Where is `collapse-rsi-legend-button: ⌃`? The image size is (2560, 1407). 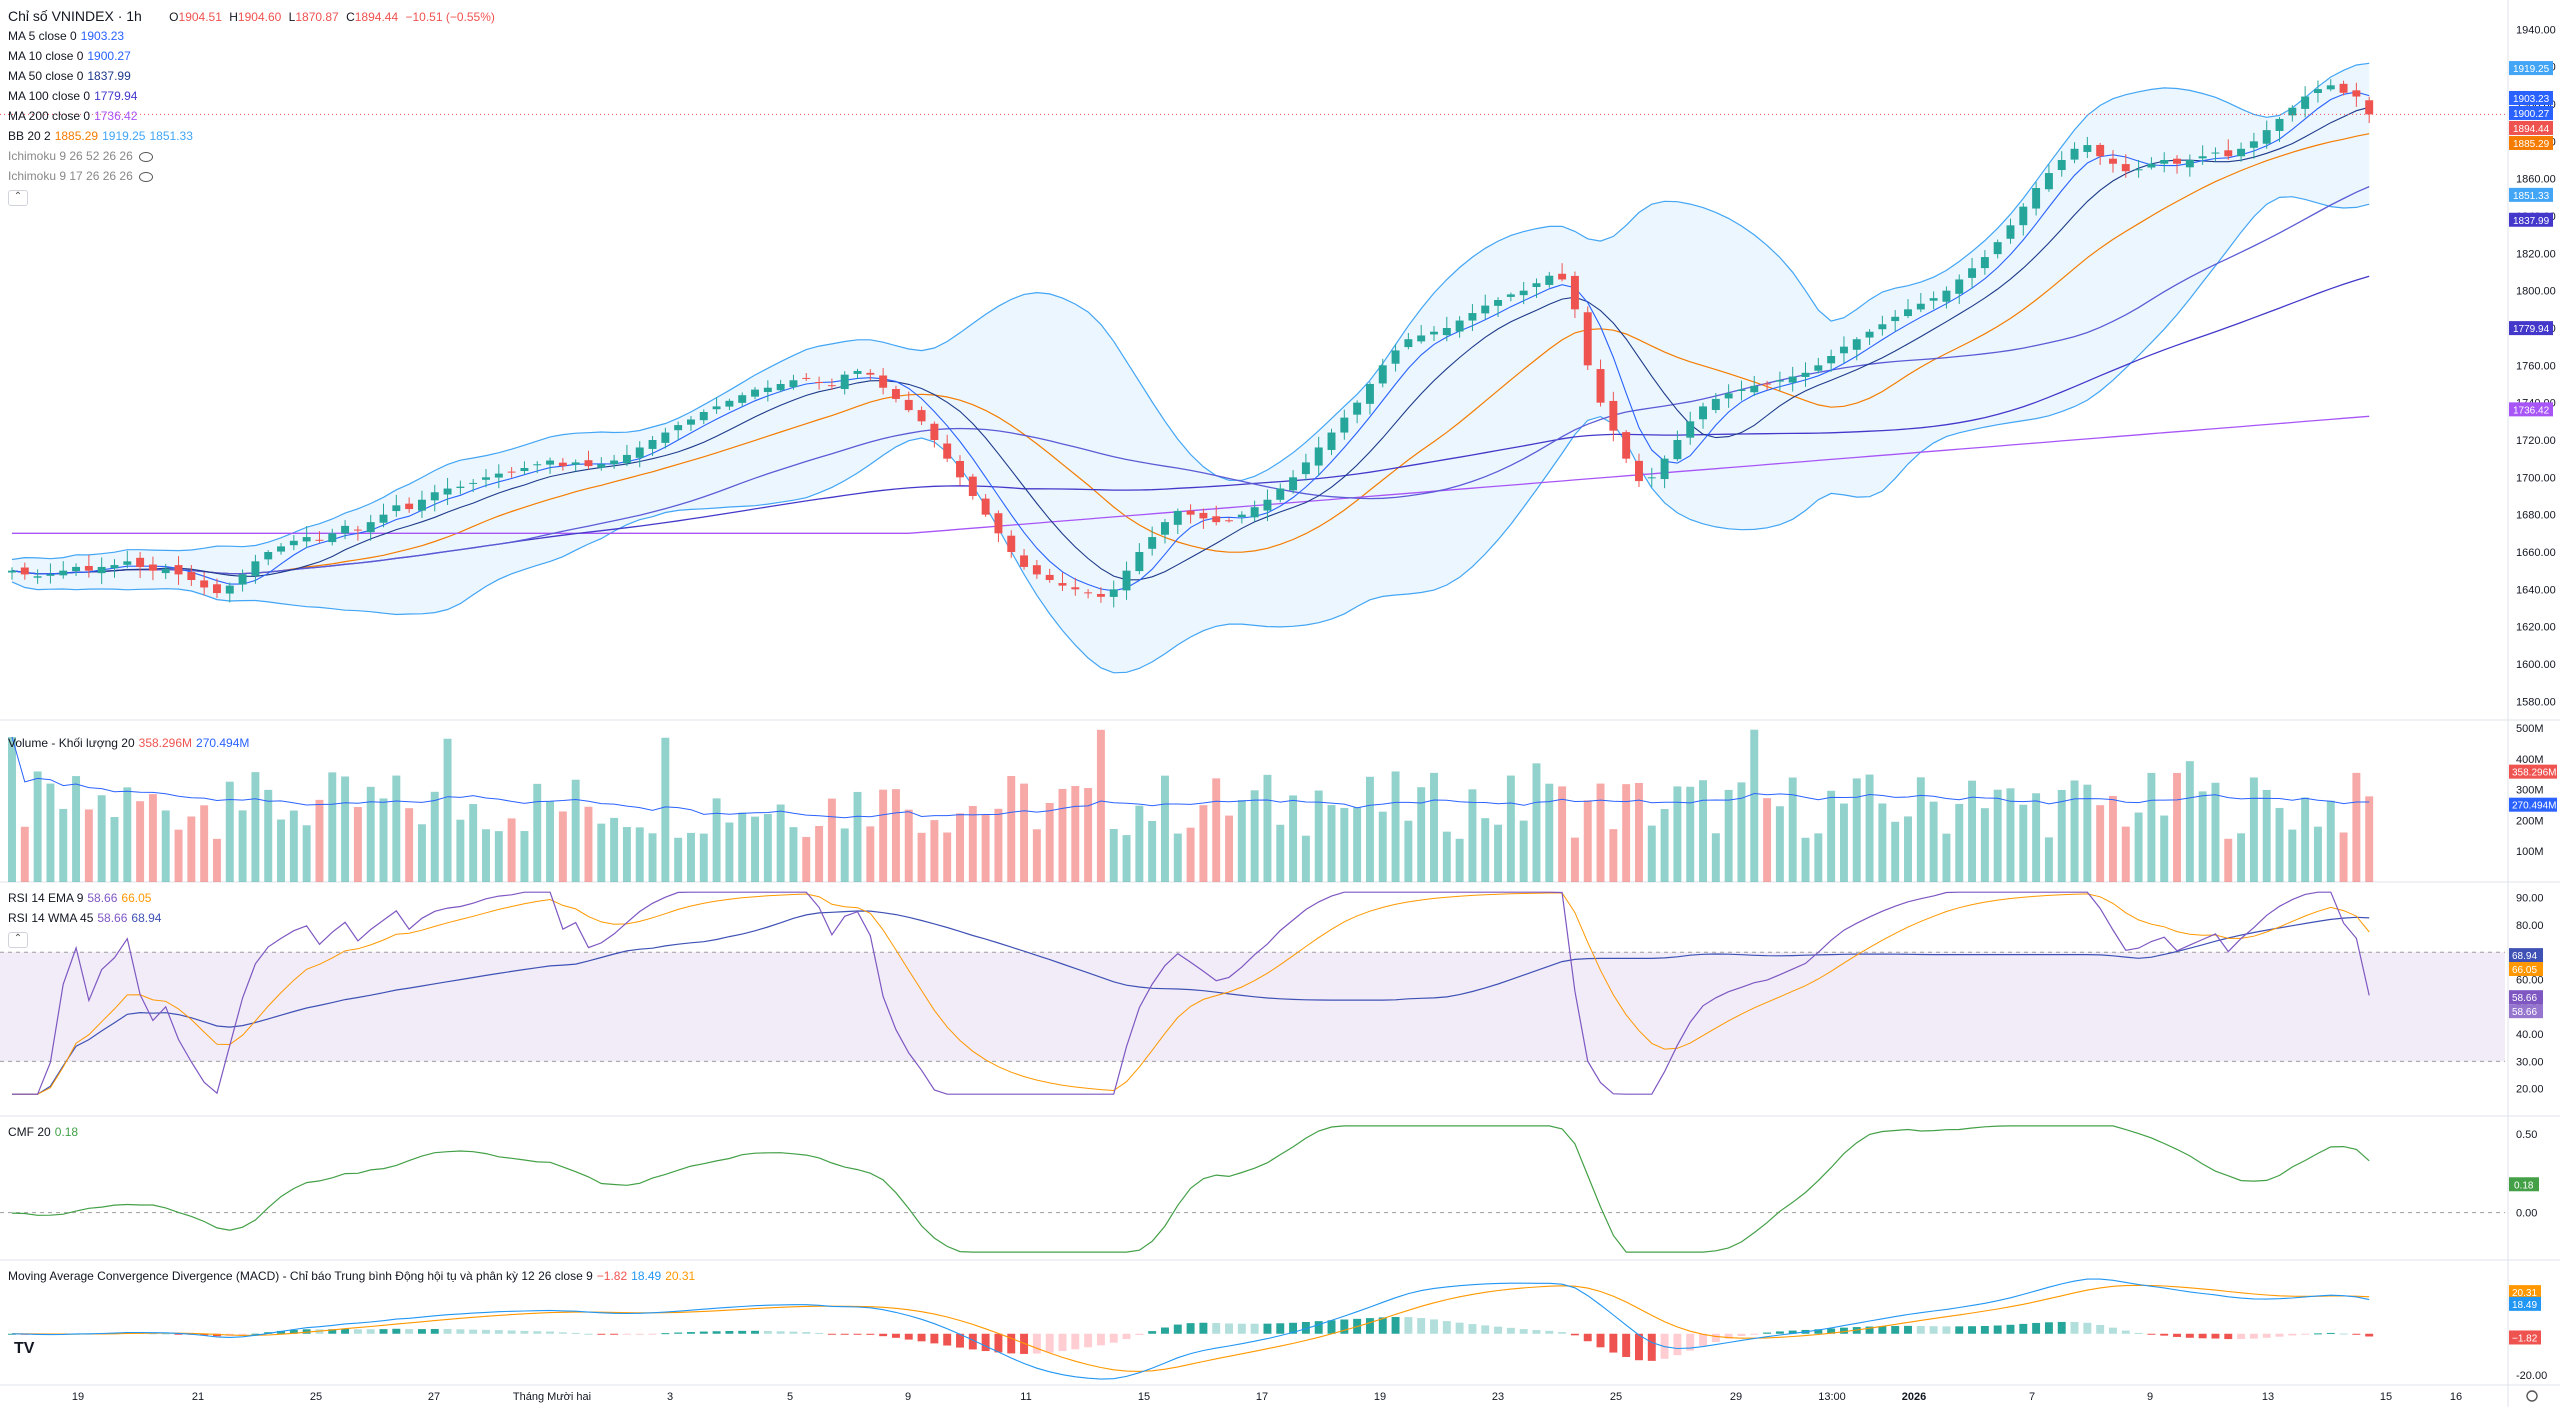 collapse-rsi-legend-button: ⌃ is located at coordinates (18, 940).